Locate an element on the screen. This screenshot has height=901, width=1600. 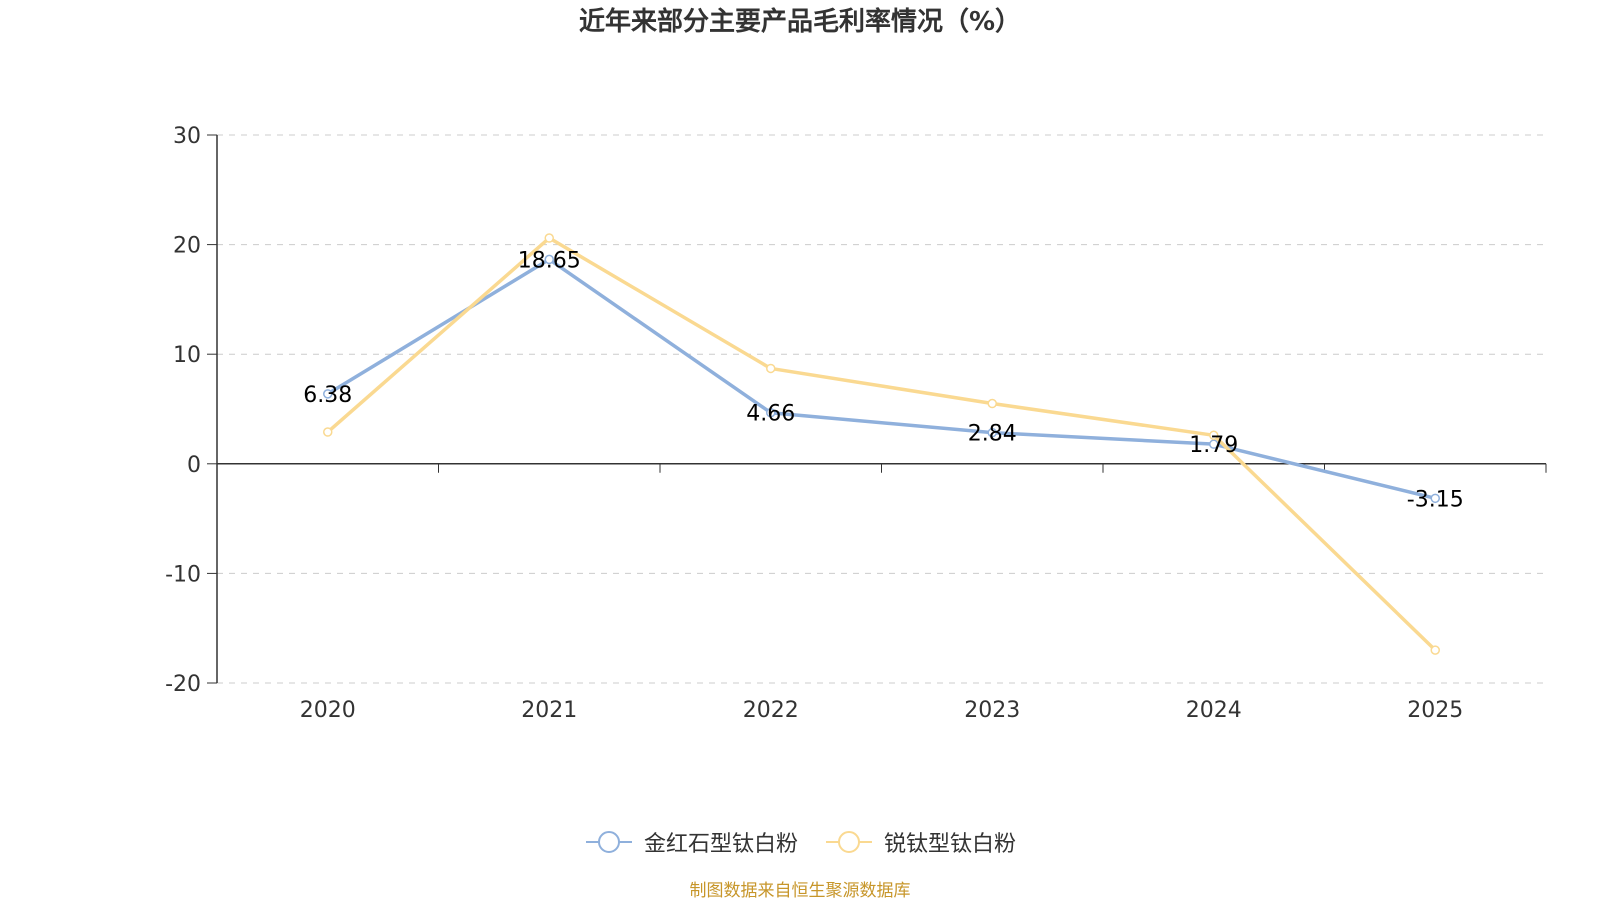
series-1-point-2021 is located at coordinates (549, 259).